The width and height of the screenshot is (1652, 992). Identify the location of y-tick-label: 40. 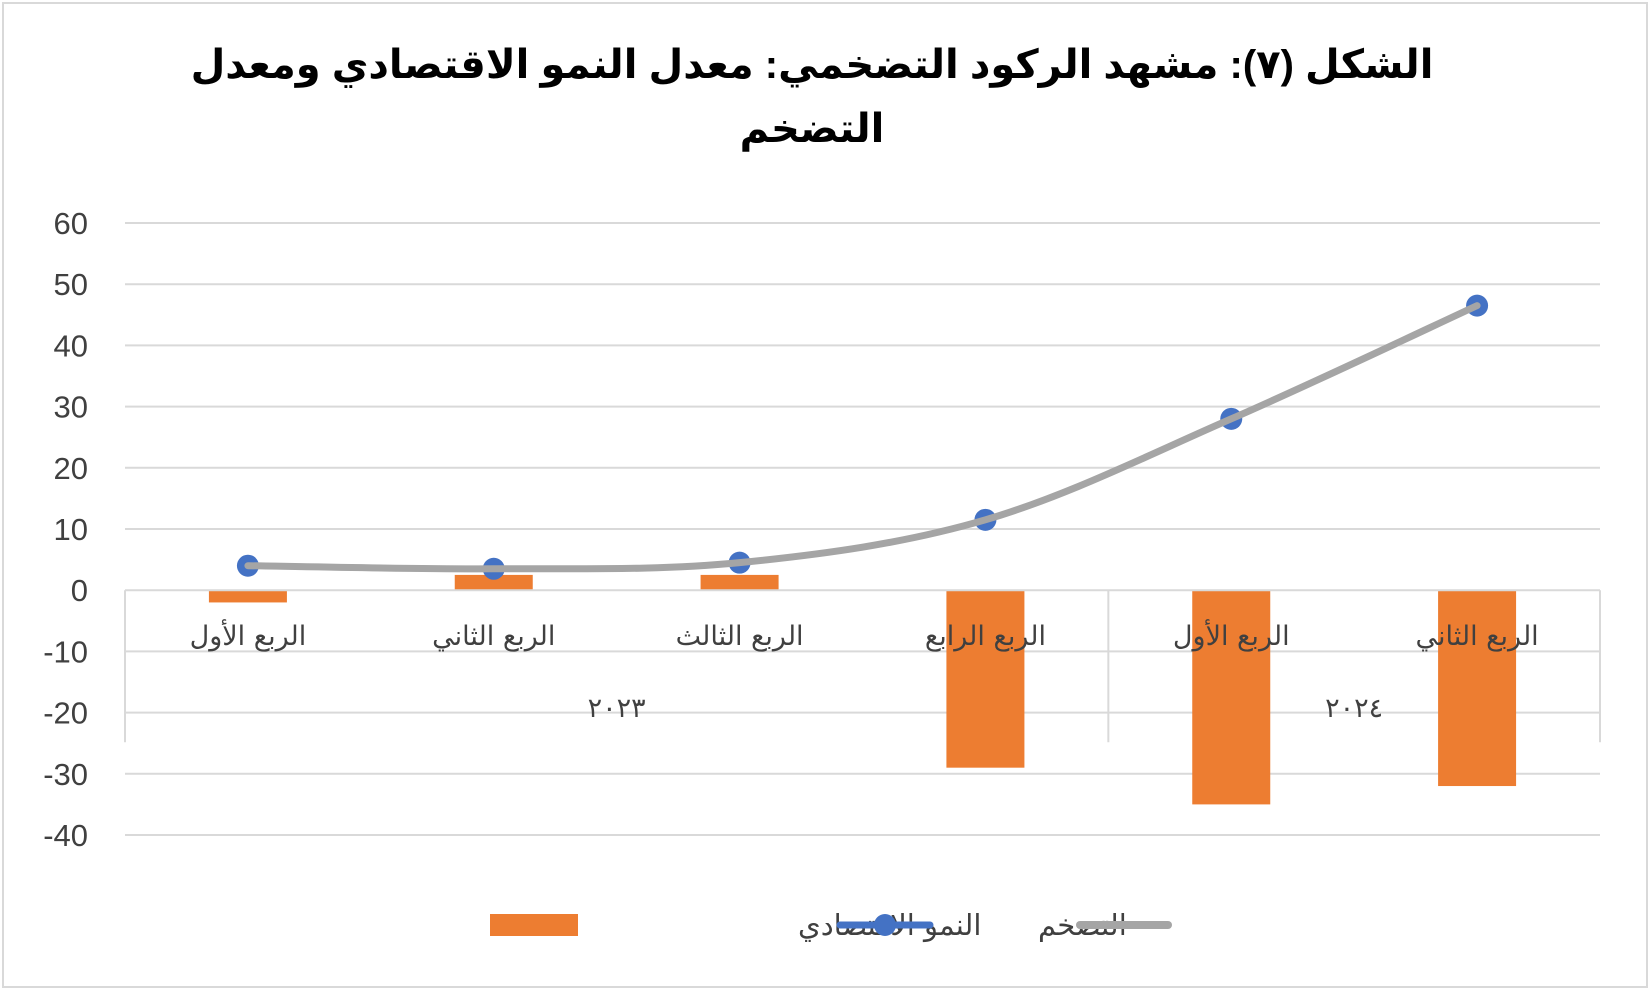
(71, 345).